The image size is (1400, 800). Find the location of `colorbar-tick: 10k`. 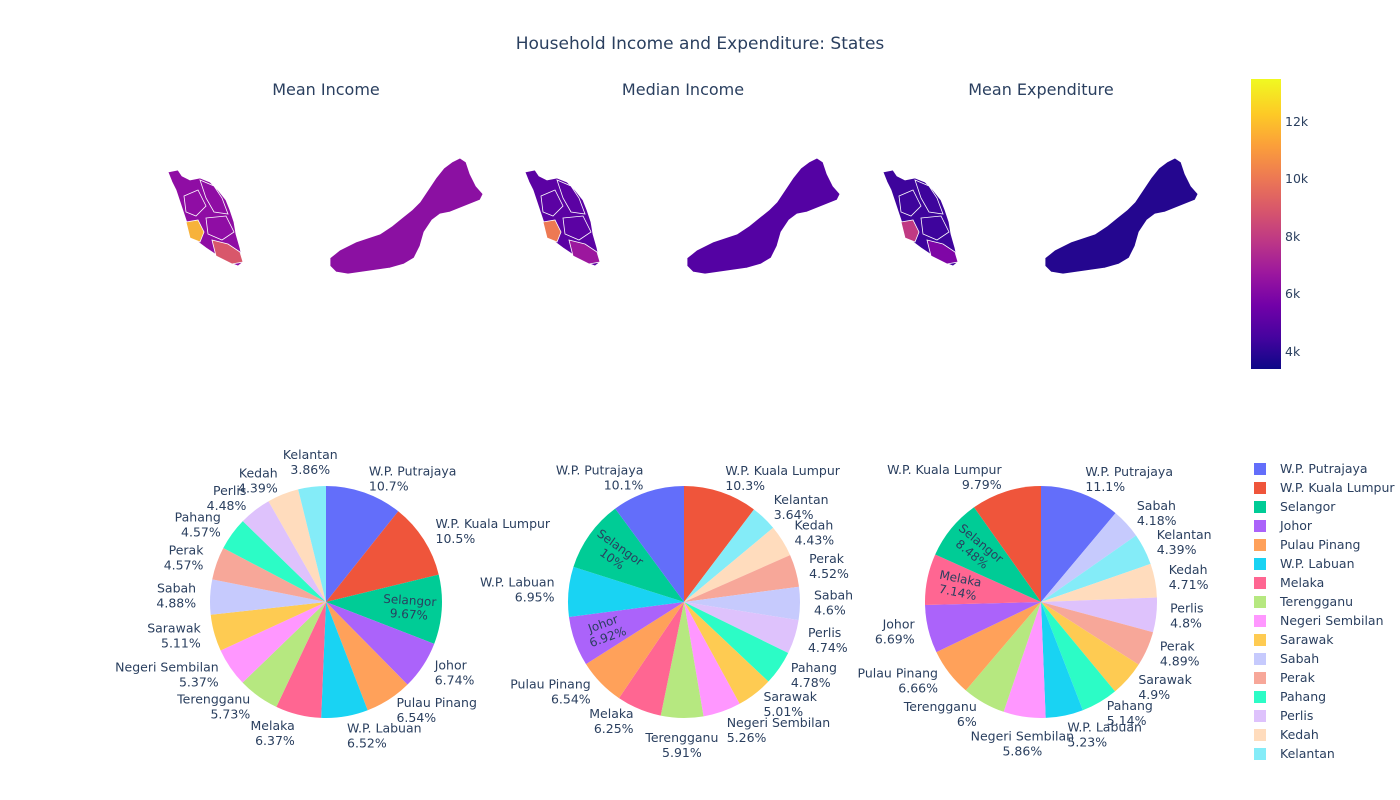

colorbar-tick: 10k is located at coordinates (1297, 179).